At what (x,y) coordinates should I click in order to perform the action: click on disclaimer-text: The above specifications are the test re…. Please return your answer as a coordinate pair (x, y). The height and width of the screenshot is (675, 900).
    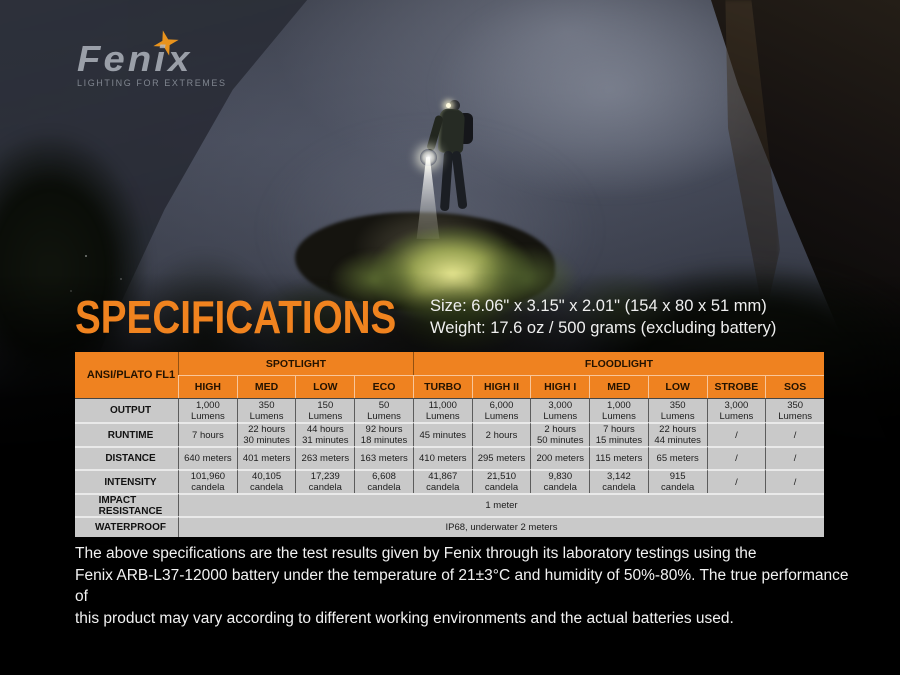
    Looking at the image, I should click on (470, 586).